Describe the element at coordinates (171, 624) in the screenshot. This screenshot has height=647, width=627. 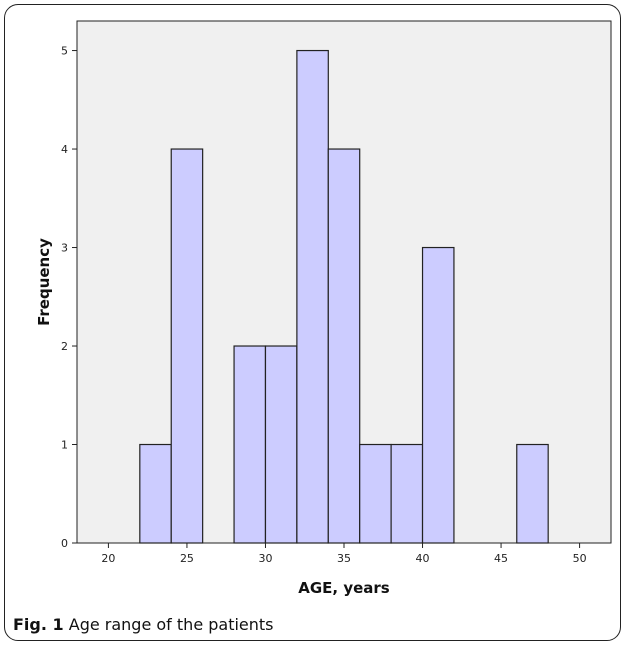
I see `figure-caption-text: Age range of the patients` at that location.